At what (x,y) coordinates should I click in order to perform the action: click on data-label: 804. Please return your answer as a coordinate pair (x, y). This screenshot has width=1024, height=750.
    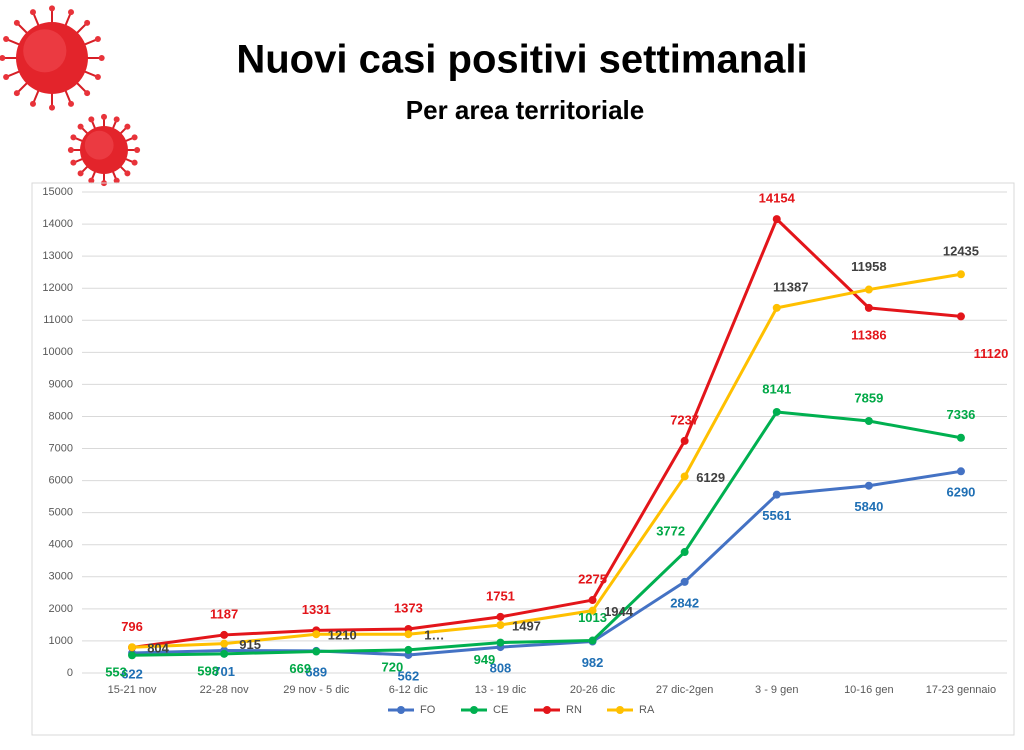
    Looking at the image, I should click on (158, 648).